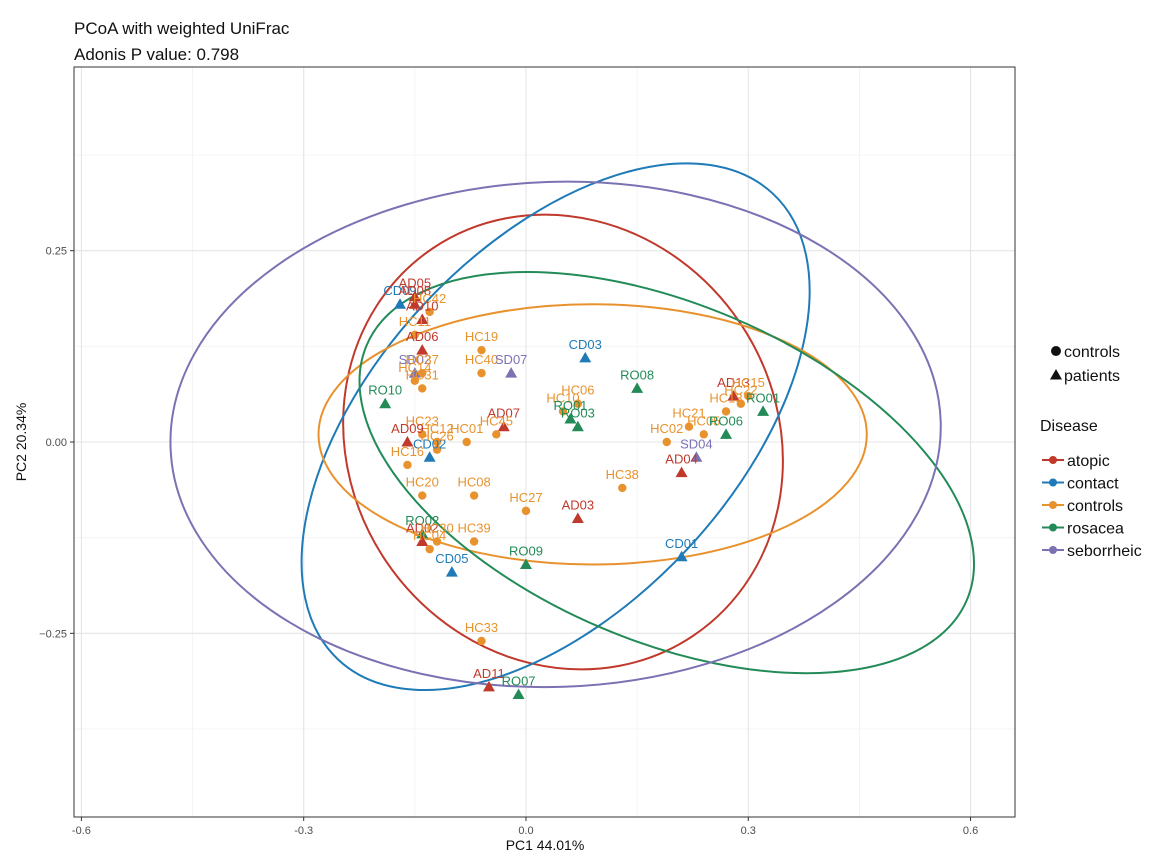 The width and height of the screenshot is (1161, 855). I want to click on chart-title: PCoA with weighted UniFrac, so click(182, 28).